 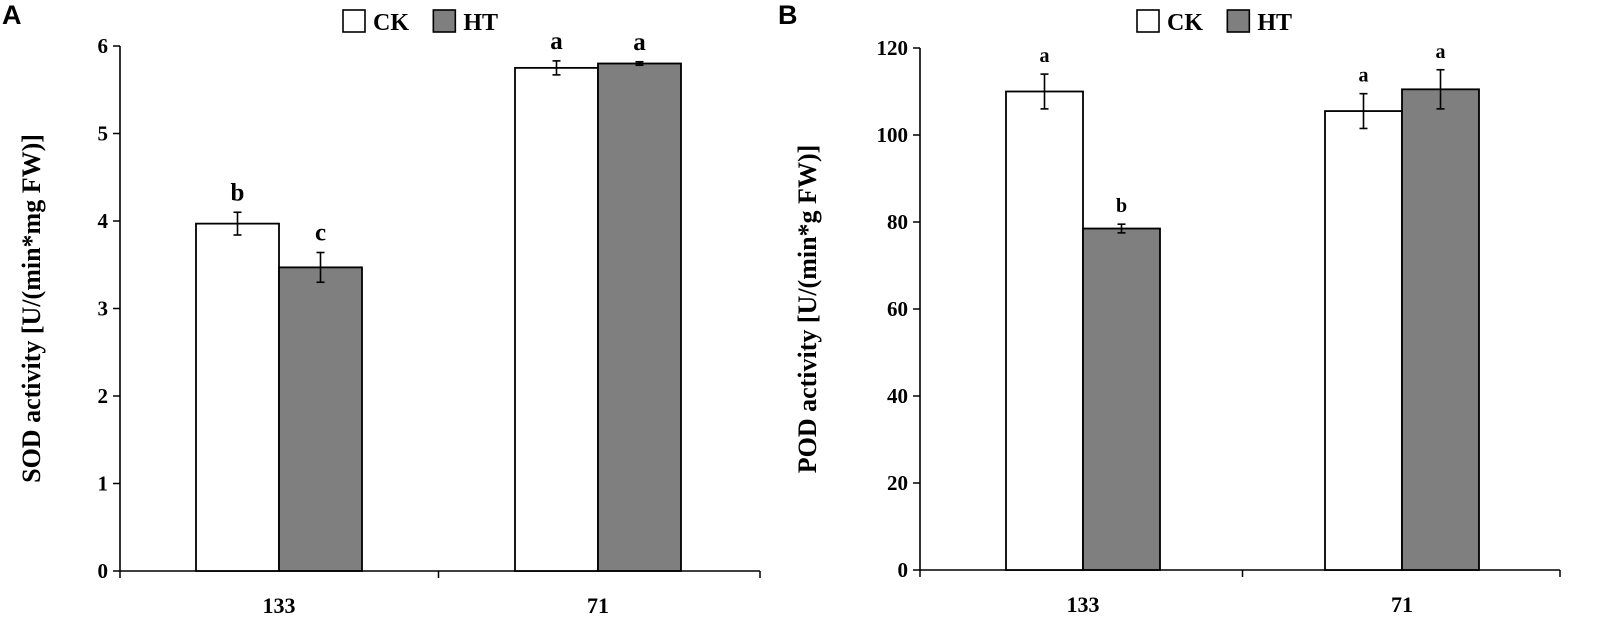 I want to click on y-tick-label: 100, so click(x=893, y=135).